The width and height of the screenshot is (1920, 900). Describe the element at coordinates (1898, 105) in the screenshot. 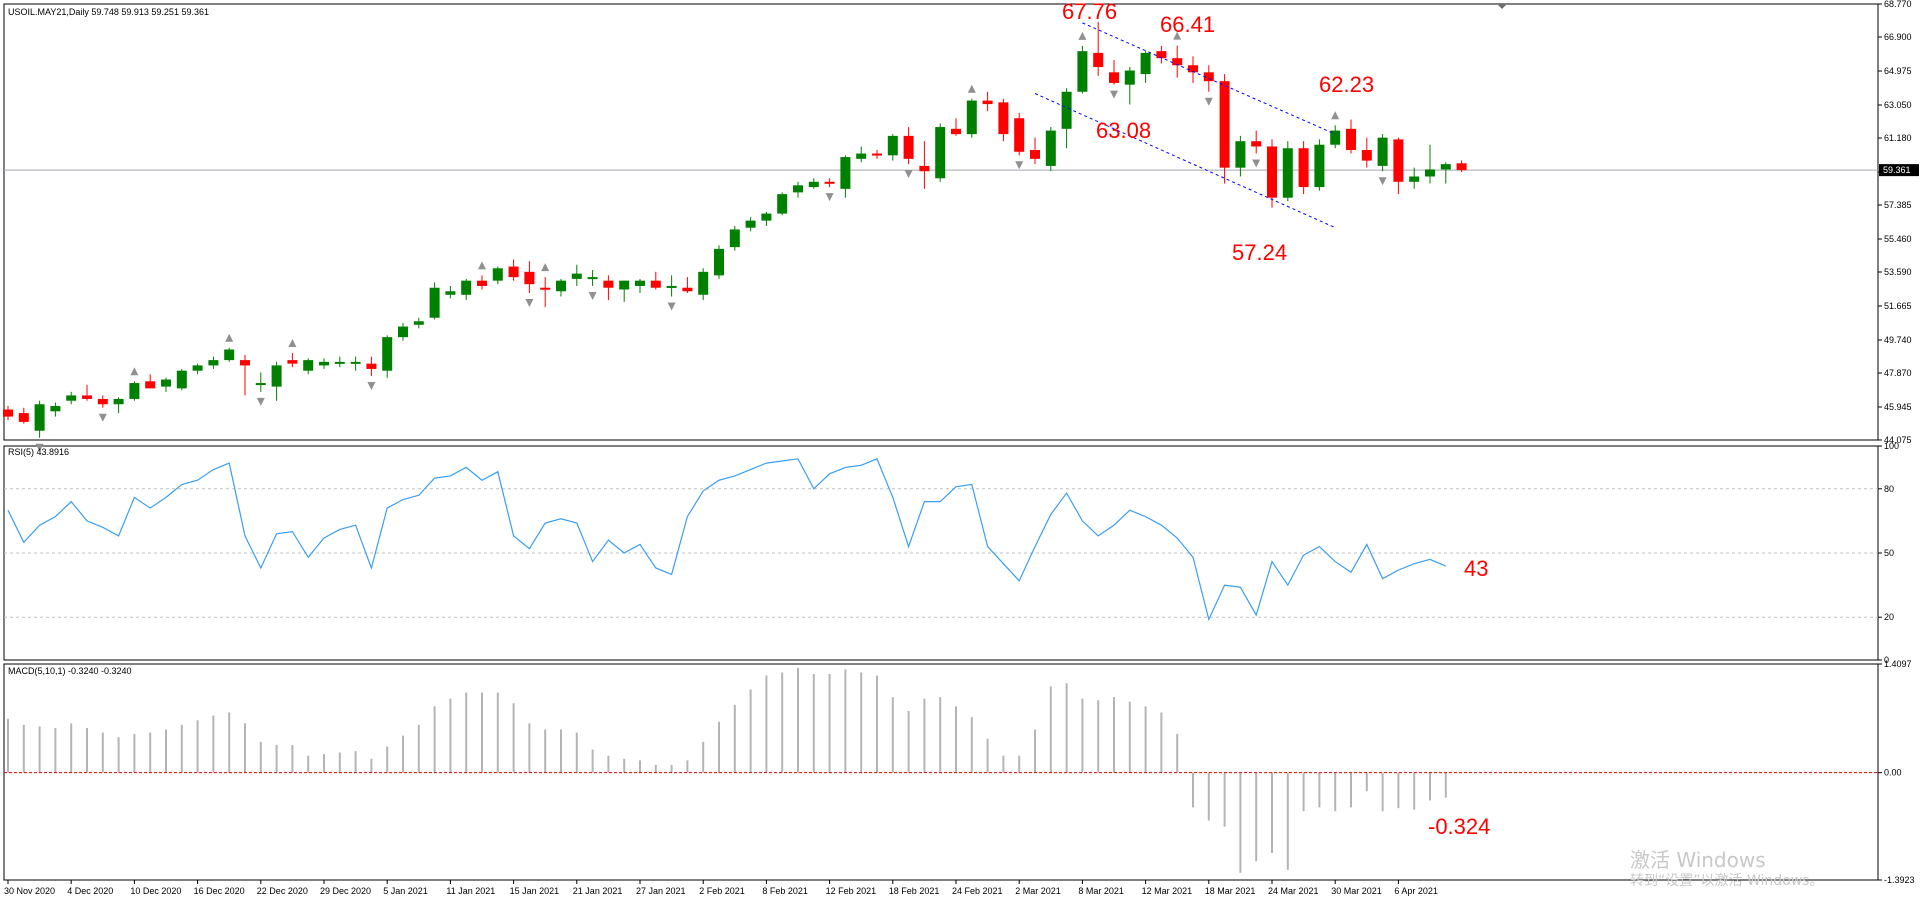

I see `price-tick-label: 63.050` at that location.